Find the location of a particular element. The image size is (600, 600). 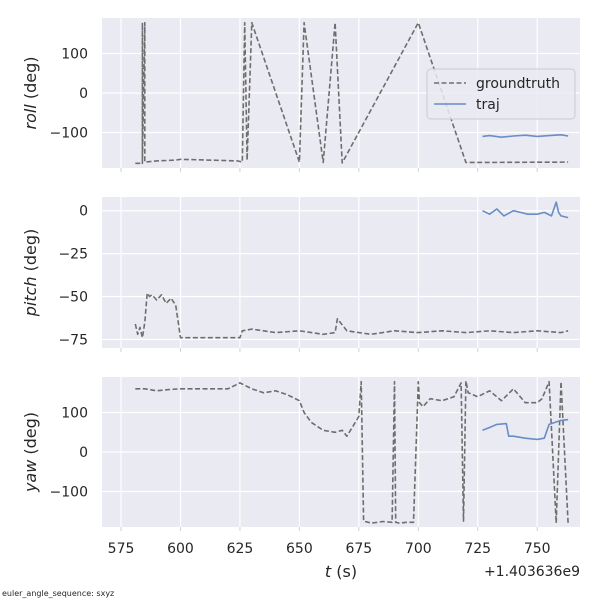

legend-label-groundtruth: groundtruth is located at coordinates (518, 84).